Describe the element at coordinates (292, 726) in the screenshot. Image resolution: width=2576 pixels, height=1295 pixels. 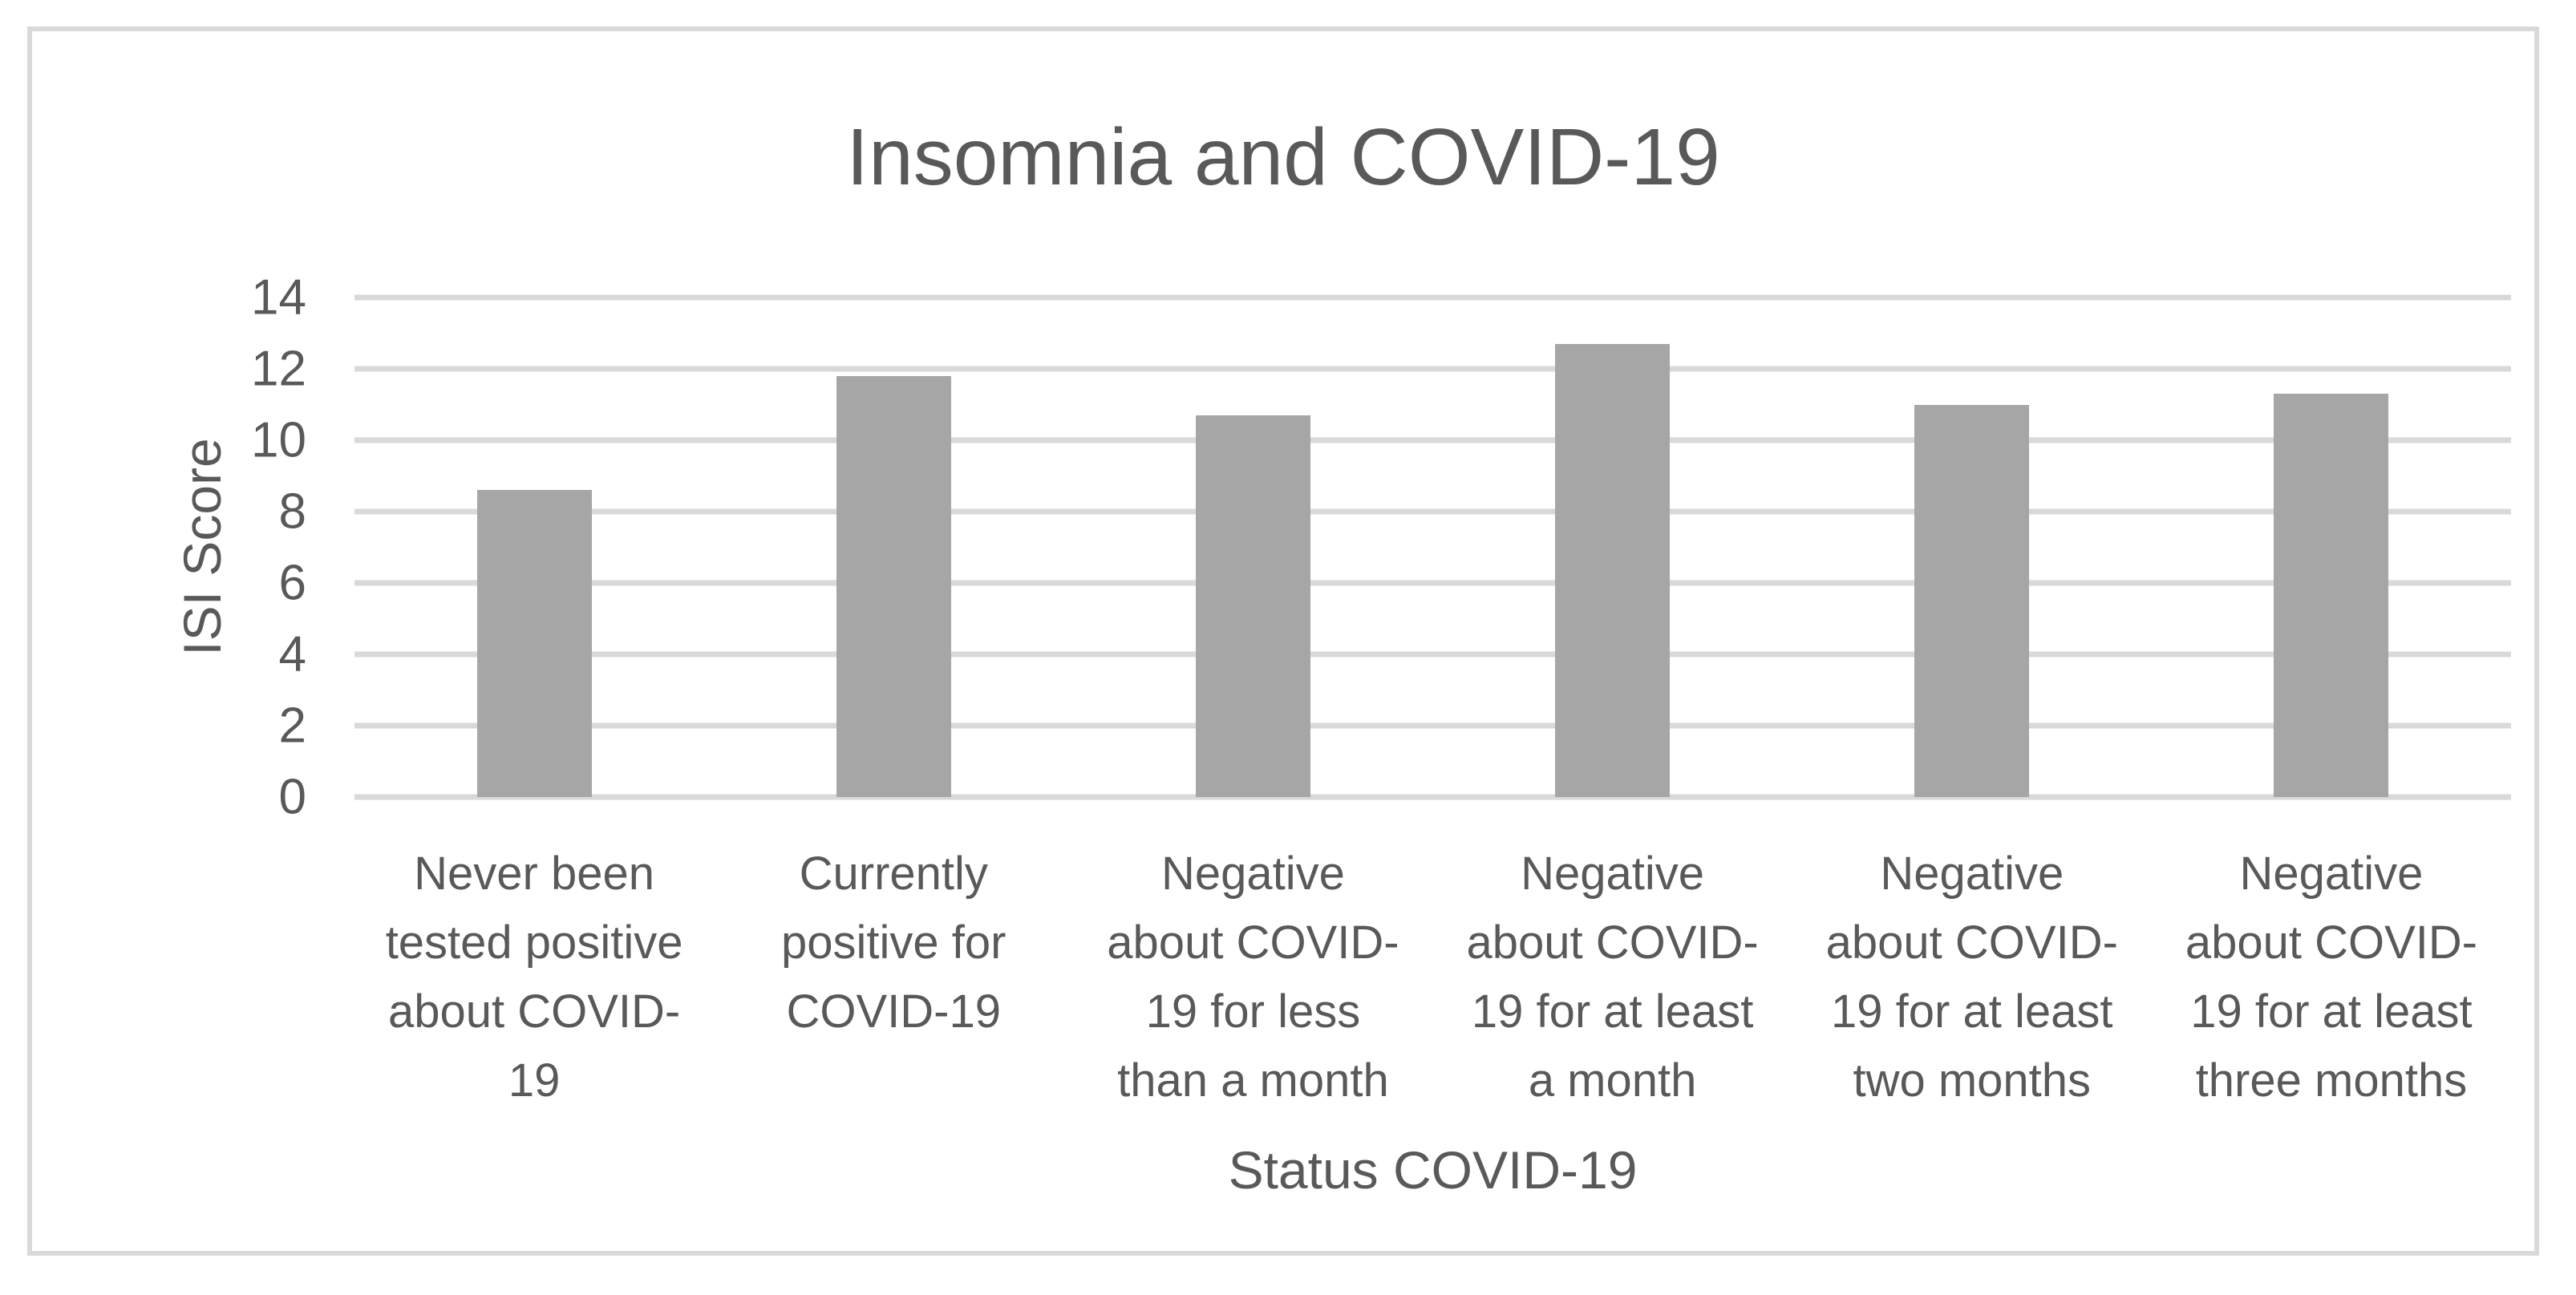
I see `y-tick-label: 2` at that location.